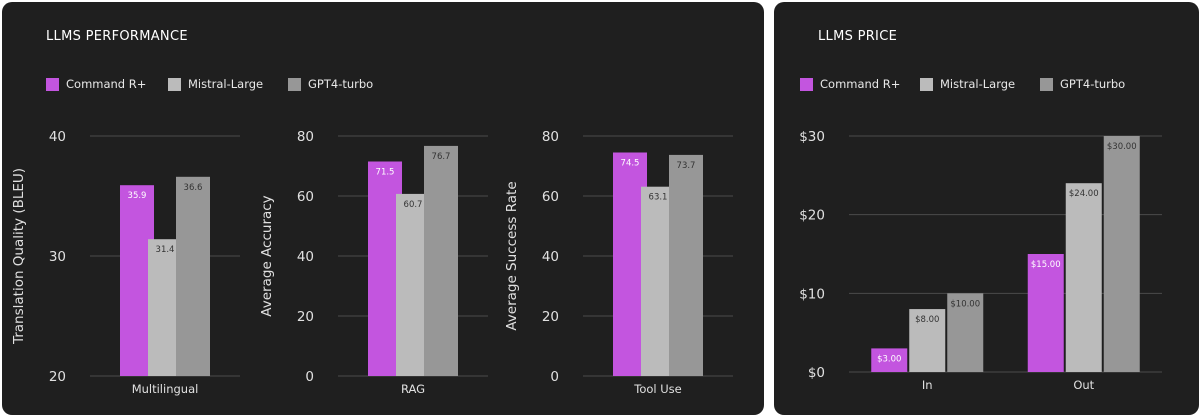  Describe the element at coordinates (630, 164) in the screenshot. I see `bar-data-label: 74.5` at that location.